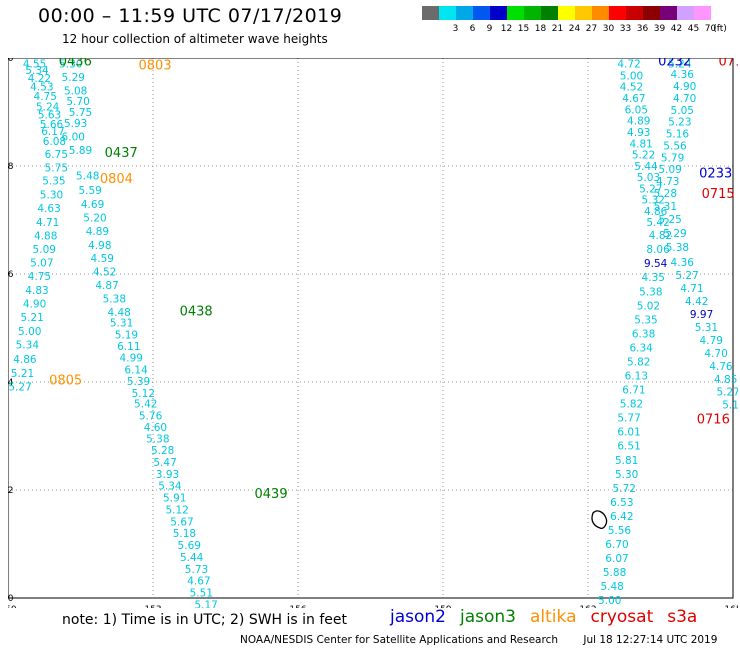 Image resolution: width=740 pixels, height=650 pixels. Describe the element at coordinates (201, 594) in the screenshot. I see `swh-value: 5.51` at that location.